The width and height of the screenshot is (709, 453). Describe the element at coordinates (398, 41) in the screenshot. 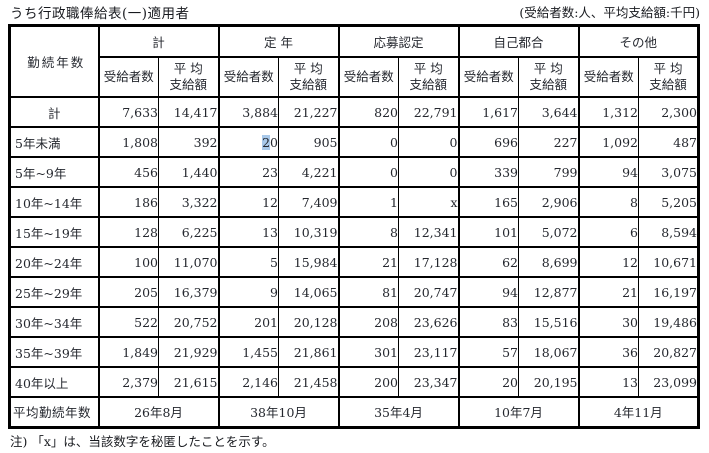

I see `group-header-application-approved: 応募認定` at that location.